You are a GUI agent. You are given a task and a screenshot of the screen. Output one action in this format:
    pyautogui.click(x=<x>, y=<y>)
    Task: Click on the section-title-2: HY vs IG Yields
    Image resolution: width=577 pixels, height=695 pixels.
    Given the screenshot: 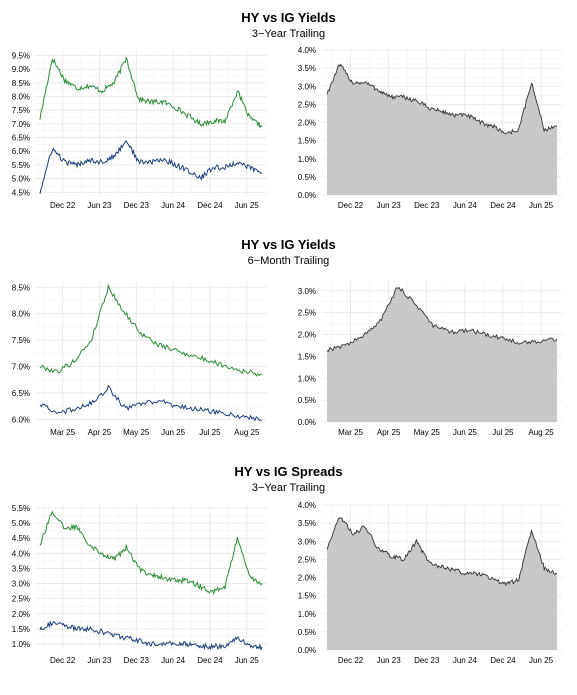 What is the action you would take?
    pyautogui.click(x=288, y=244)
    